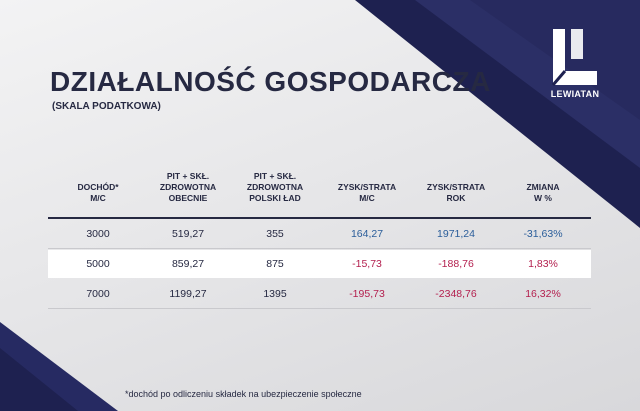  I want to click on table-cell: -2348,76, so click(456, 294).